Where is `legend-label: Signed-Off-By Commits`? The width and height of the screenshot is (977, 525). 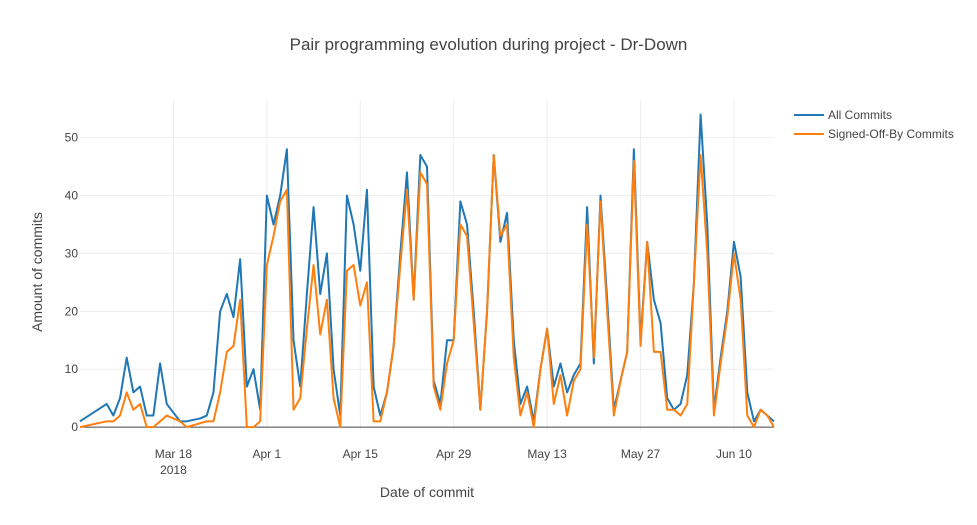
legend-label: Signed-Off-By Commits is located at coordinates (891, 134).